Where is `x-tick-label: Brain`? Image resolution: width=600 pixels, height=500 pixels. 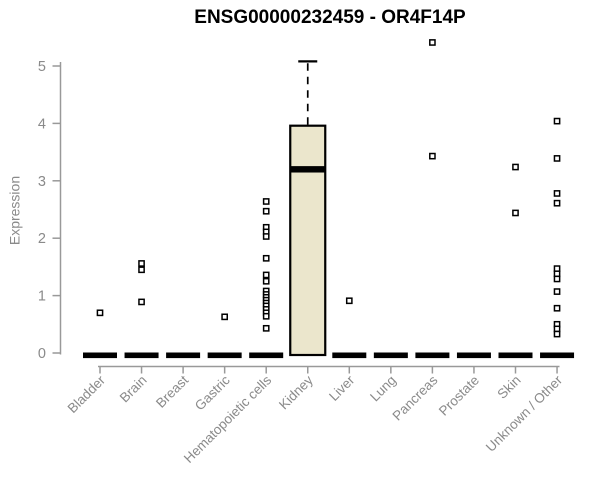 x-tick-label: Brain is located at coordinates (133, 389).